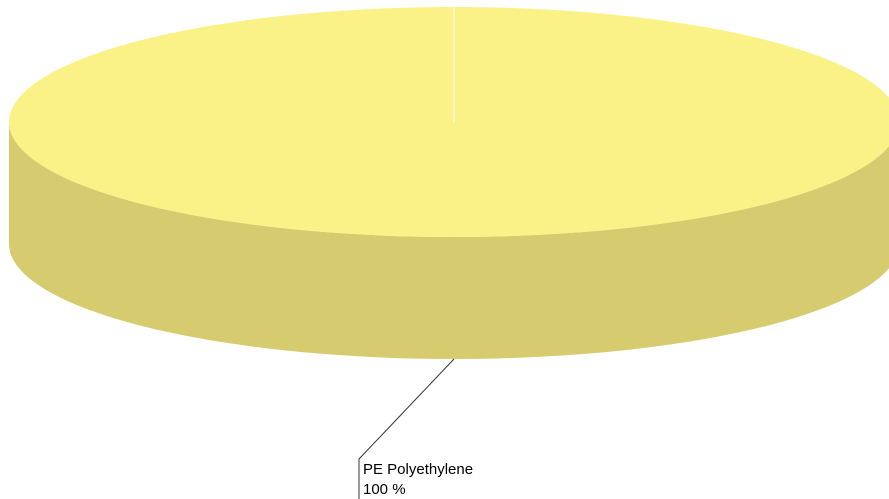 The image size is (889, 499). What do you see at coordinates (418, 469) in the screenshot?
I see `slice-label-name: PE Polyethylene` at bounding box center [418, 469].